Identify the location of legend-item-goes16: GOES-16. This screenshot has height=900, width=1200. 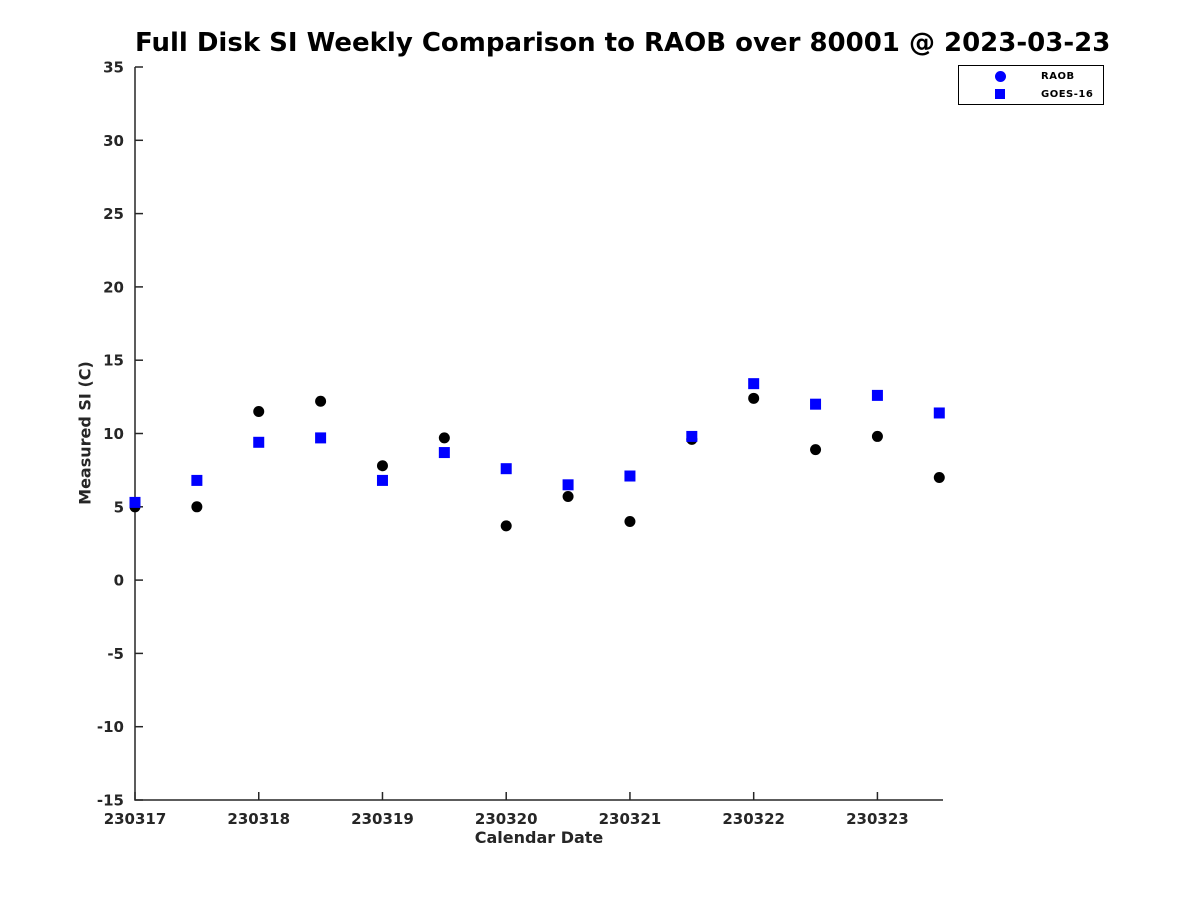
(1031, 94).